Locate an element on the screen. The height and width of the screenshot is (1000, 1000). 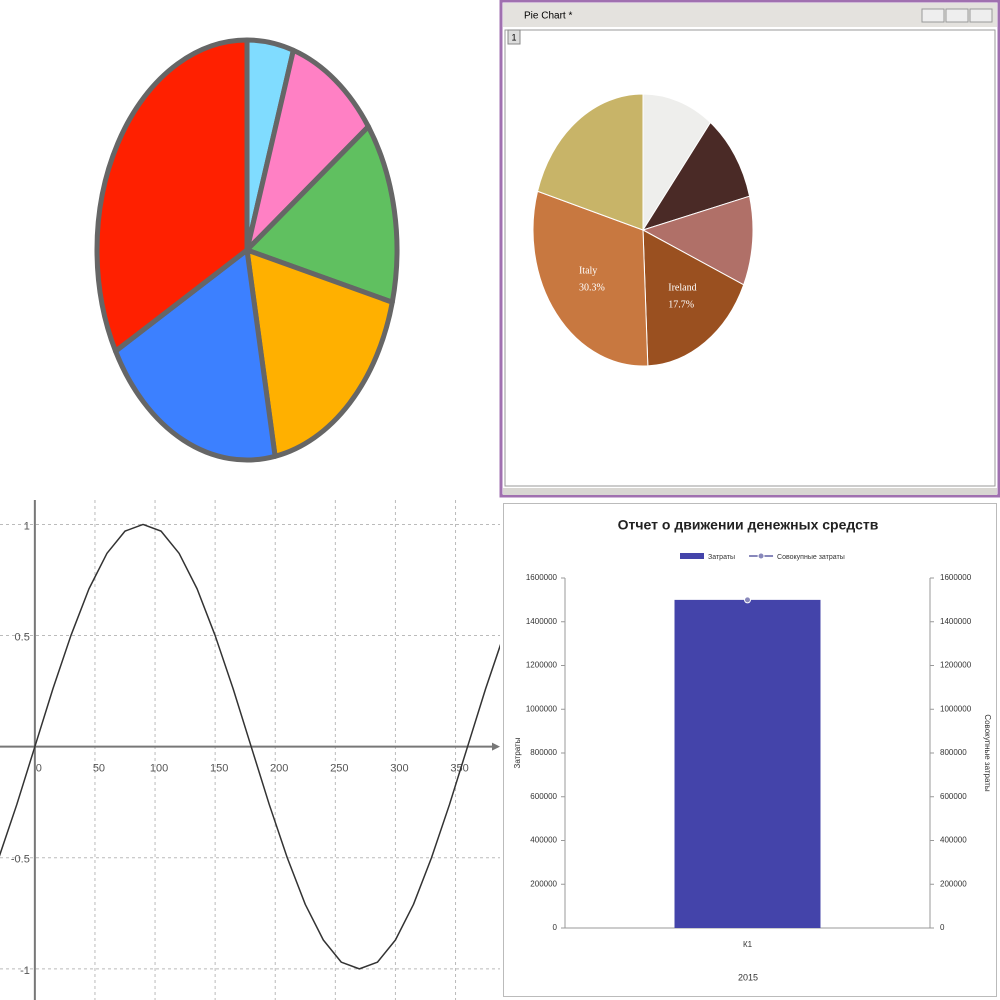
x-tick-label: К1 is located at coordinates (748, 944).